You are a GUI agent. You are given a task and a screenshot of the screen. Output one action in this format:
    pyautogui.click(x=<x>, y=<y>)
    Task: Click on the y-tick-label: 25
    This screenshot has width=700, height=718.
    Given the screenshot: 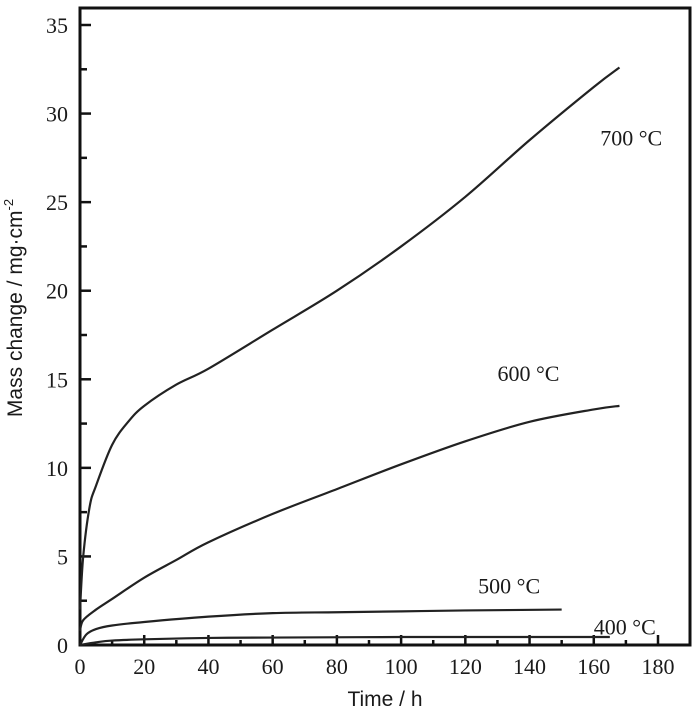 What is the action you would take?
    pyautogui.click(x=57, y=202)
    